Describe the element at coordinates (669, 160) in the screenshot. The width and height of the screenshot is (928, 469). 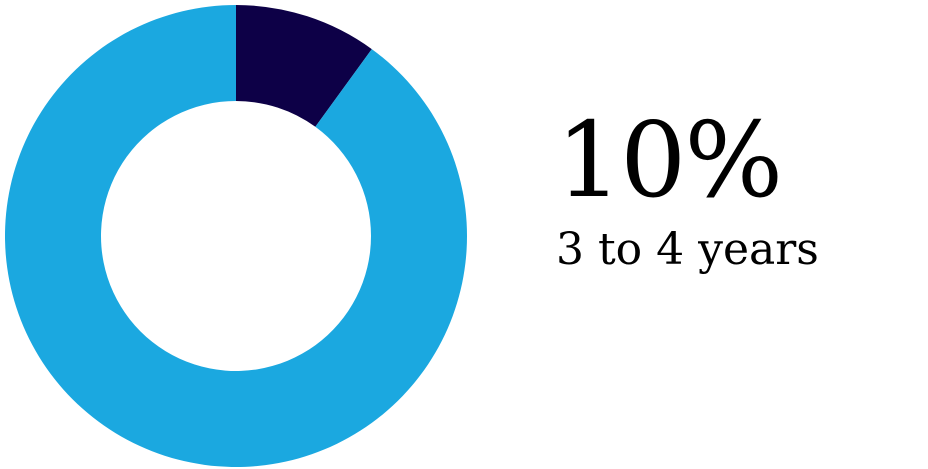
I see `stat-value: 10%` at that location.